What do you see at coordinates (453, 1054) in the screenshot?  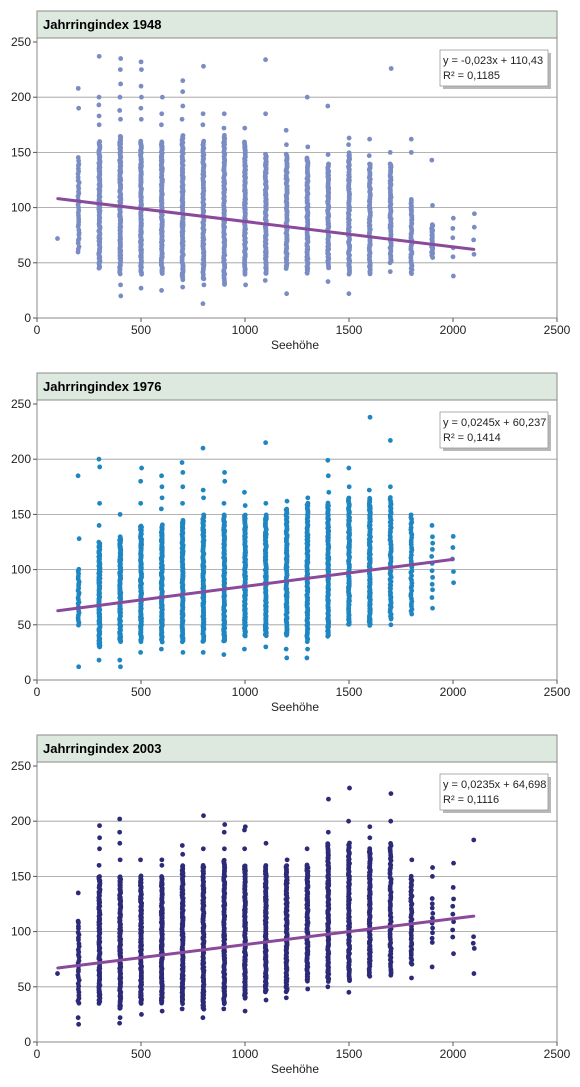 I see `x-tick-label: 2000` at bounding box center [453, 1054].